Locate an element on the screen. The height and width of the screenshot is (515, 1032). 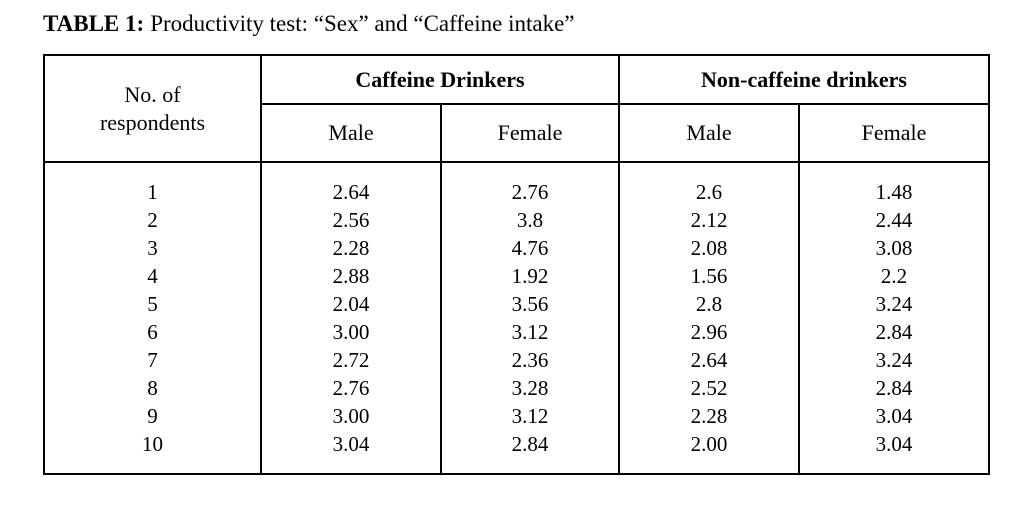
cell-caffeine-male: 2.56 is located at coordinates (351, 220).